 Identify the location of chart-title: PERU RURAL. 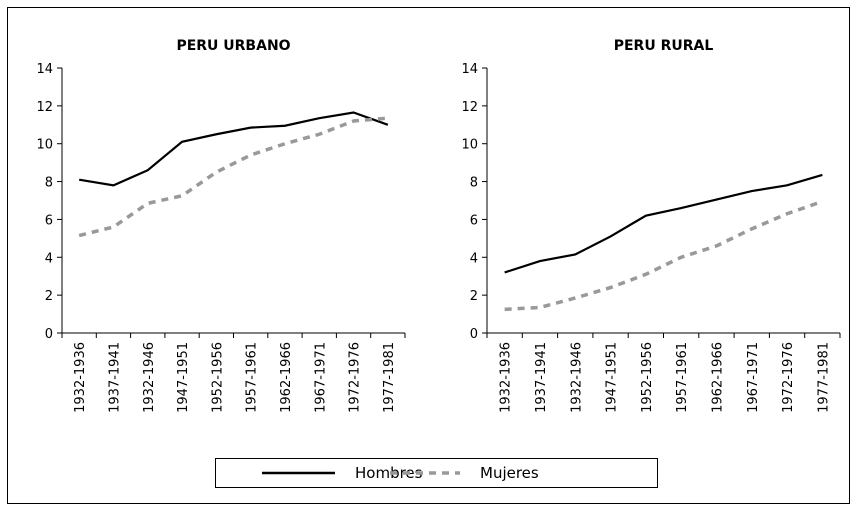
(664, 46).